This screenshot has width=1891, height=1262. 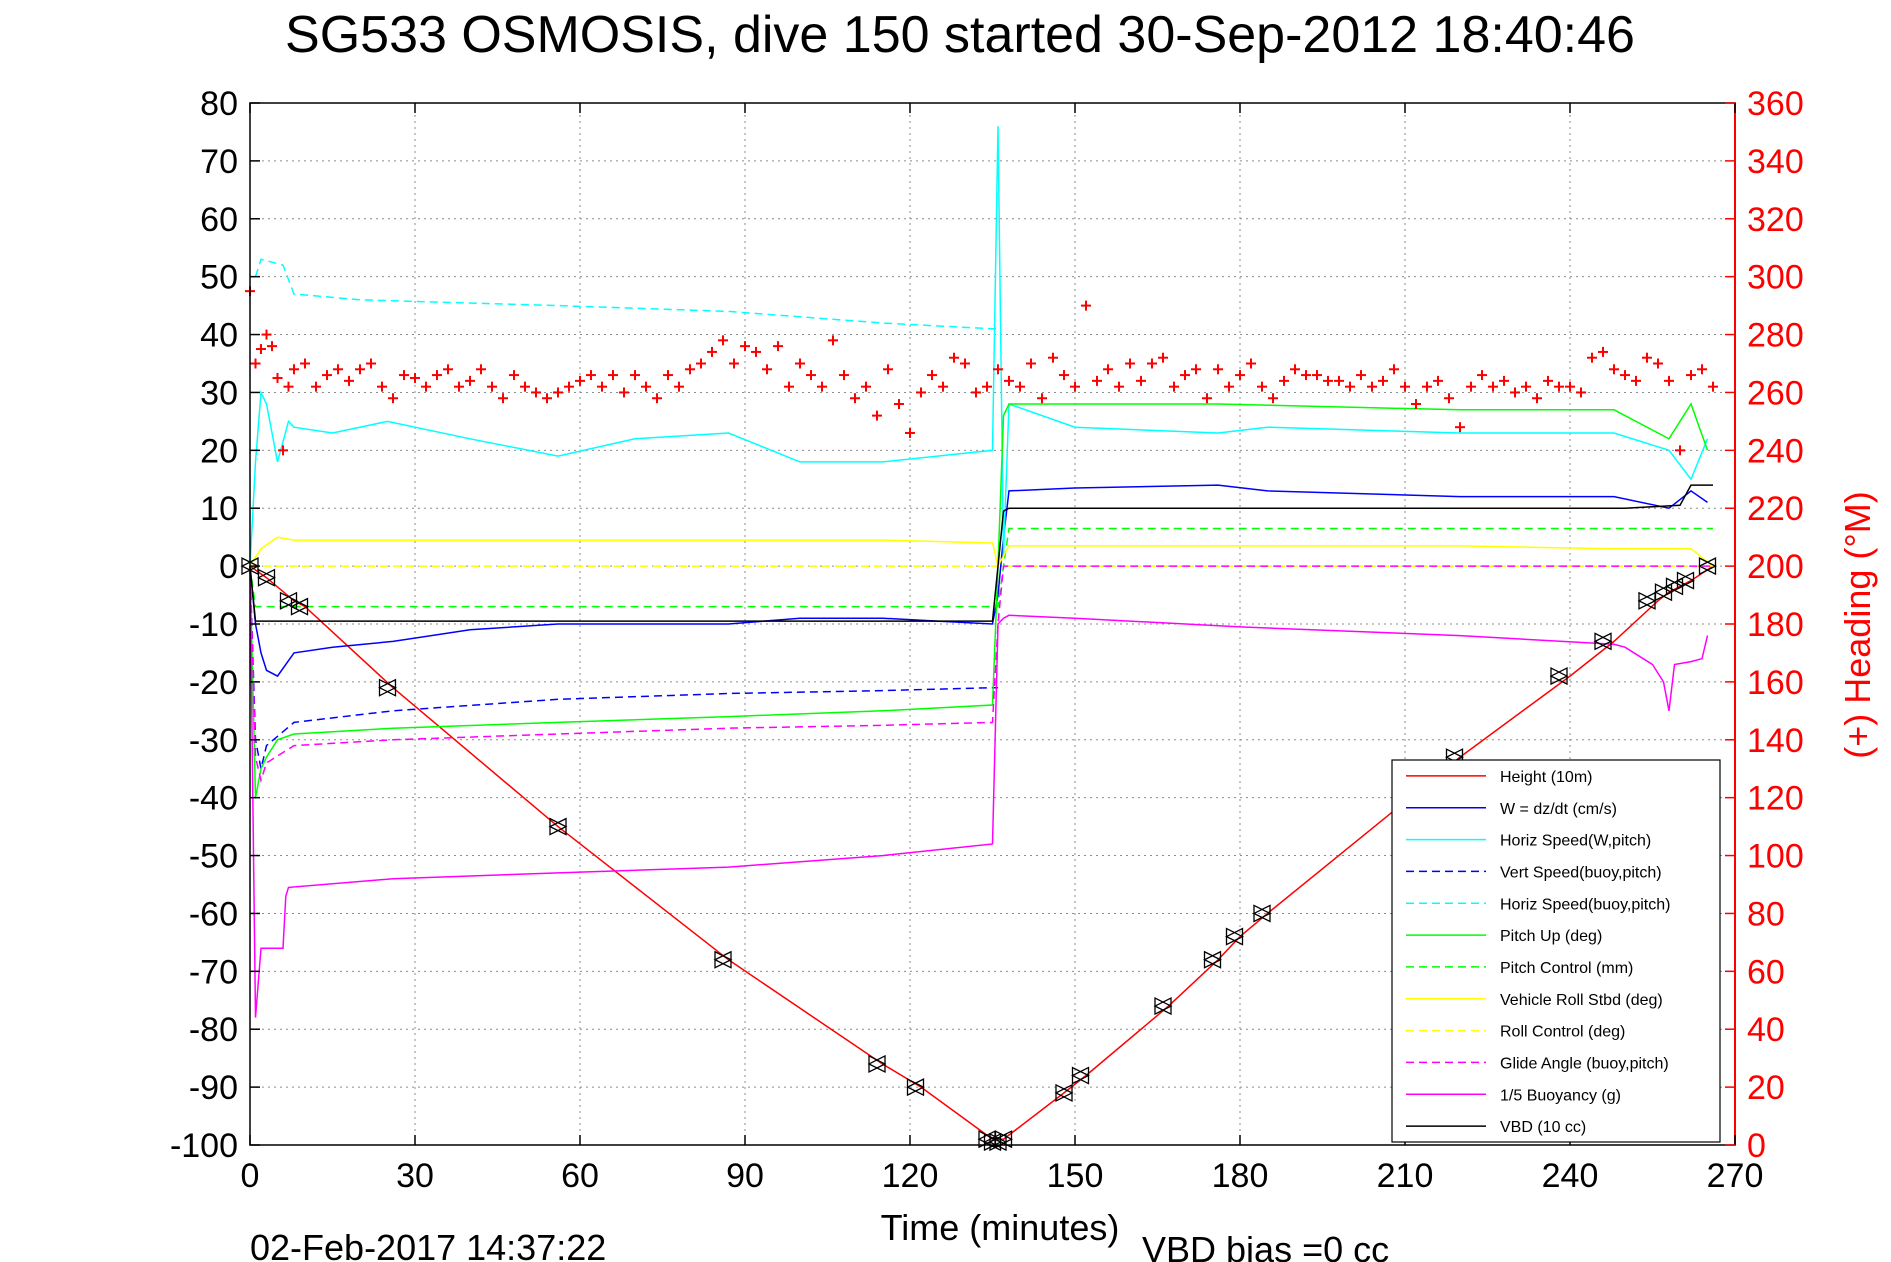 I want to click on y2-tick-label: 180, so click(x=1775, y=625).